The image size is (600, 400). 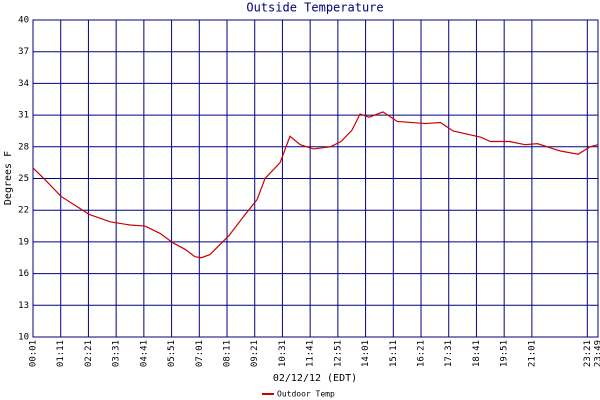 What do you see at coordinates (172, 353) in the screenshot?
I see `x-tick-label: 05:51` at bounding box center [172, 353].